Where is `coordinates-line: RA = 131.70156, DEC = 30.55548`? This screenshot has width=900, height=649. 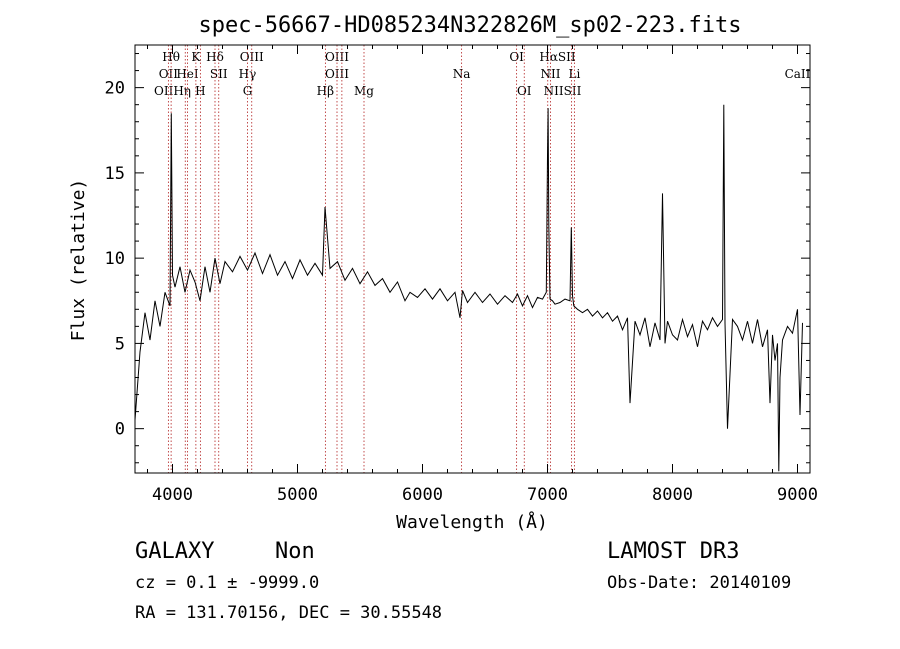
coordinates-line: RA = 131.70156, DEC = 30.55548 is located at coordinates (289, 613).